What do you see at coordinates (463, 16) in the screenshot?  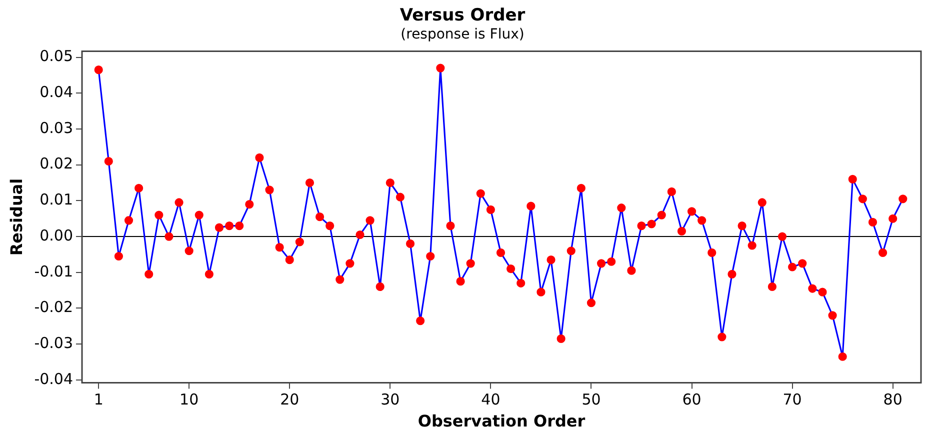 I see `chart-title: Versus Order` at bounding box center [463, 16].